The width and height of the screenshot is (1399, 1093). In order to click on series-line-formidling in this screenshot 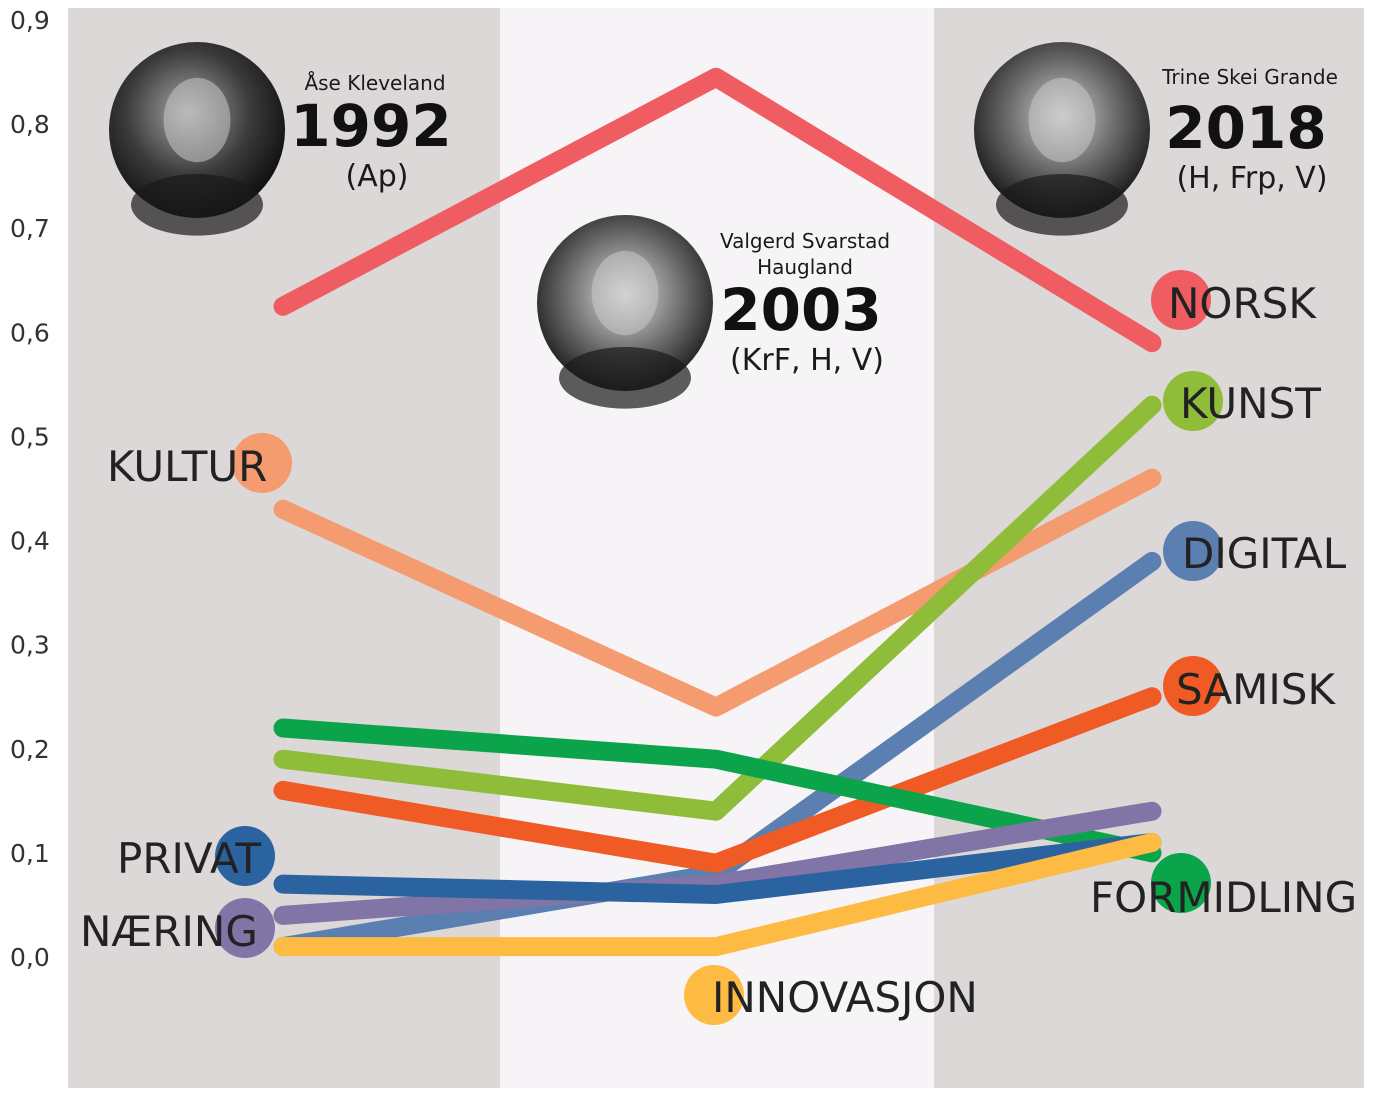, I will do `click(717, 790)`.